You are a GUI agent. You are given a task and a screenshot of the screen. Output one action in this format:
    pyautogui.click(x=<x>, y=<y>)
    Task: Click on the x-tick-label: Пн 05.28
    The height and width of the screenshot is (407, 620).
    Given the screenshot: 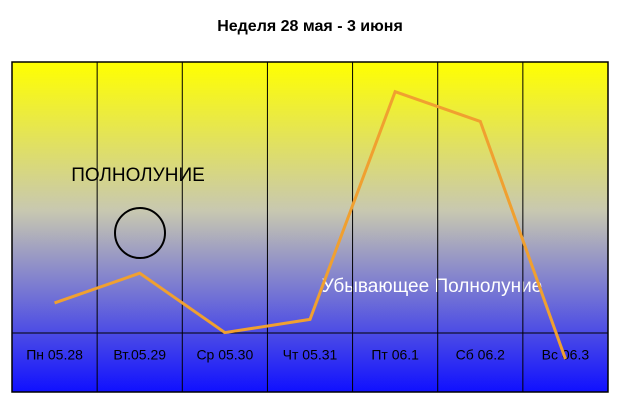 What is the action you would take?
    pyautogui.click(x=54, y=355)
    